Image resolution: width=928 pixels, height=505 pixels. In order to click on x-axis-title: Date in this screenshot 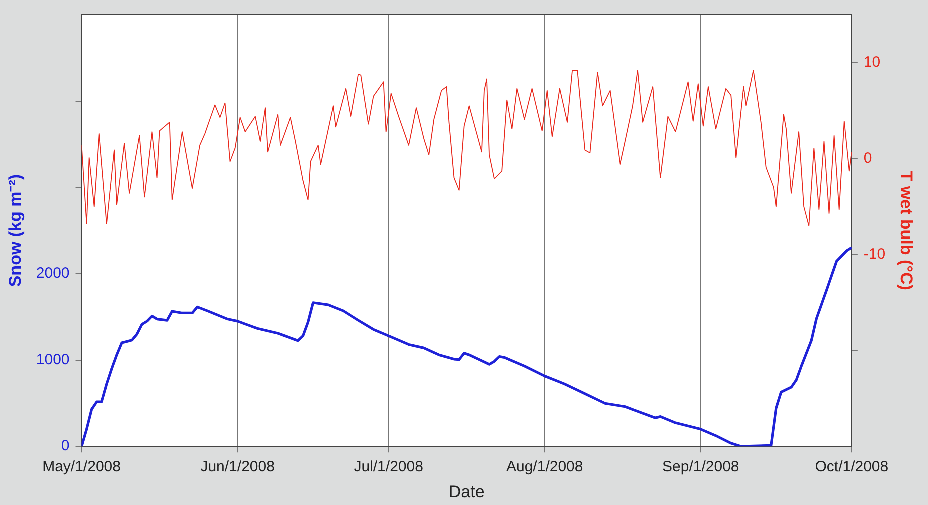, I will do `click(466, 492)`.